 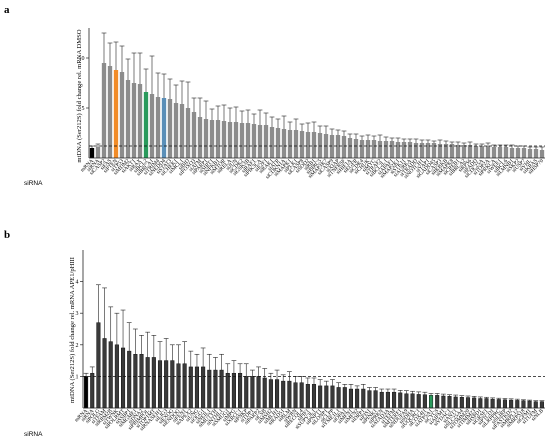 I want to click on bar-siNLB, so click(x=541, y=405).